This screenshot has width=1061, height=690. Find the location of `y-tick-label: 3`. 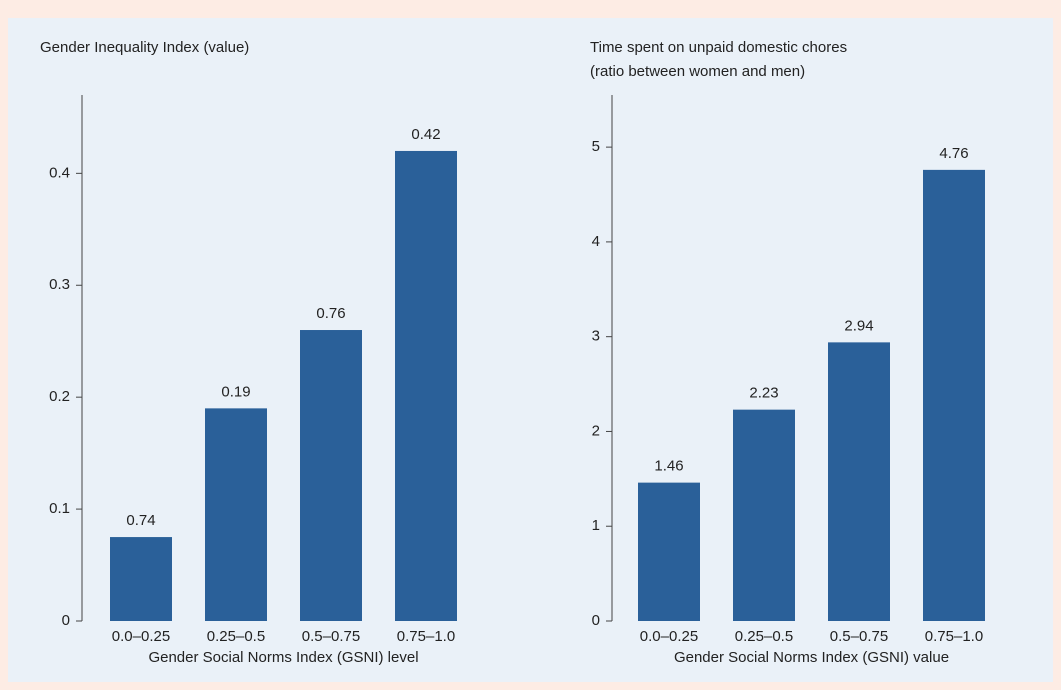

y-tick-label: 3 is located at coordinates (596, 336).